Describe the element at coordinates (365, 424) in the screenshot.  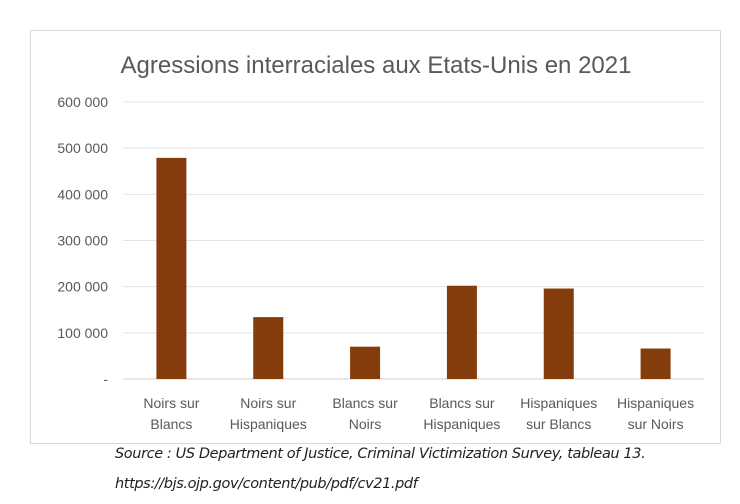
I see `x-tick-label: Noirs` at that location.